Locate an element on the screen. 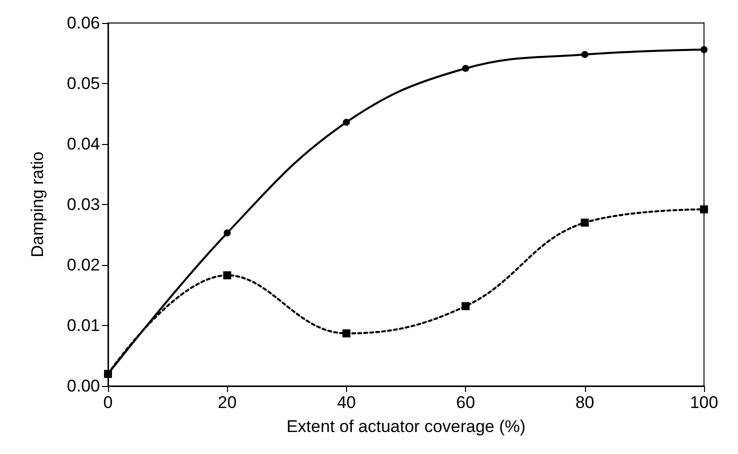 The image size is (738, 454). y-tick-label: 0.04 is located at coordinates (83, 144).